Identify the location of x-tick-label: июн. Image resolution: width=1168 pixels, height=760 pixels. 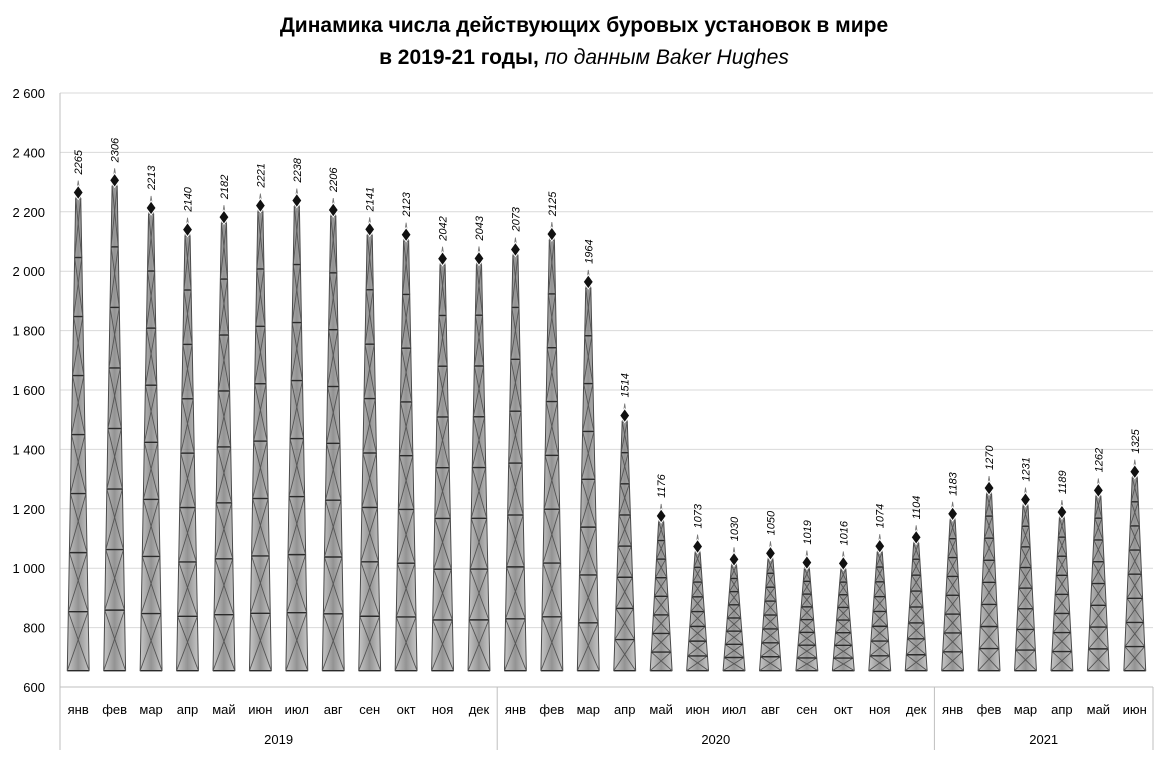
(260, 709).